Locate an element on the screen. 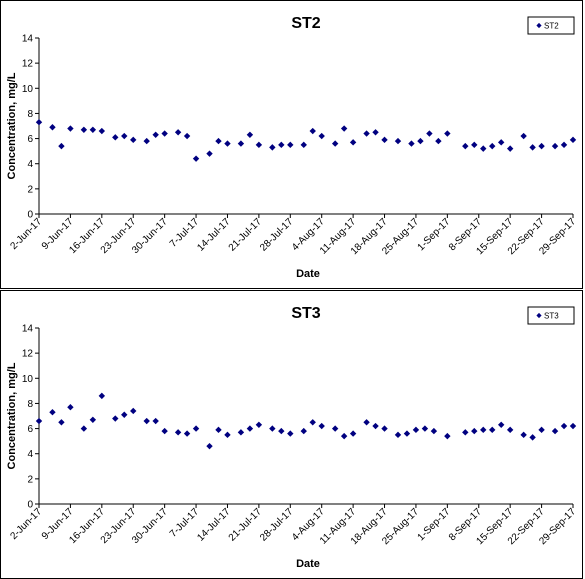  y-tick-label: 6 is located at coordinates (30, 429).